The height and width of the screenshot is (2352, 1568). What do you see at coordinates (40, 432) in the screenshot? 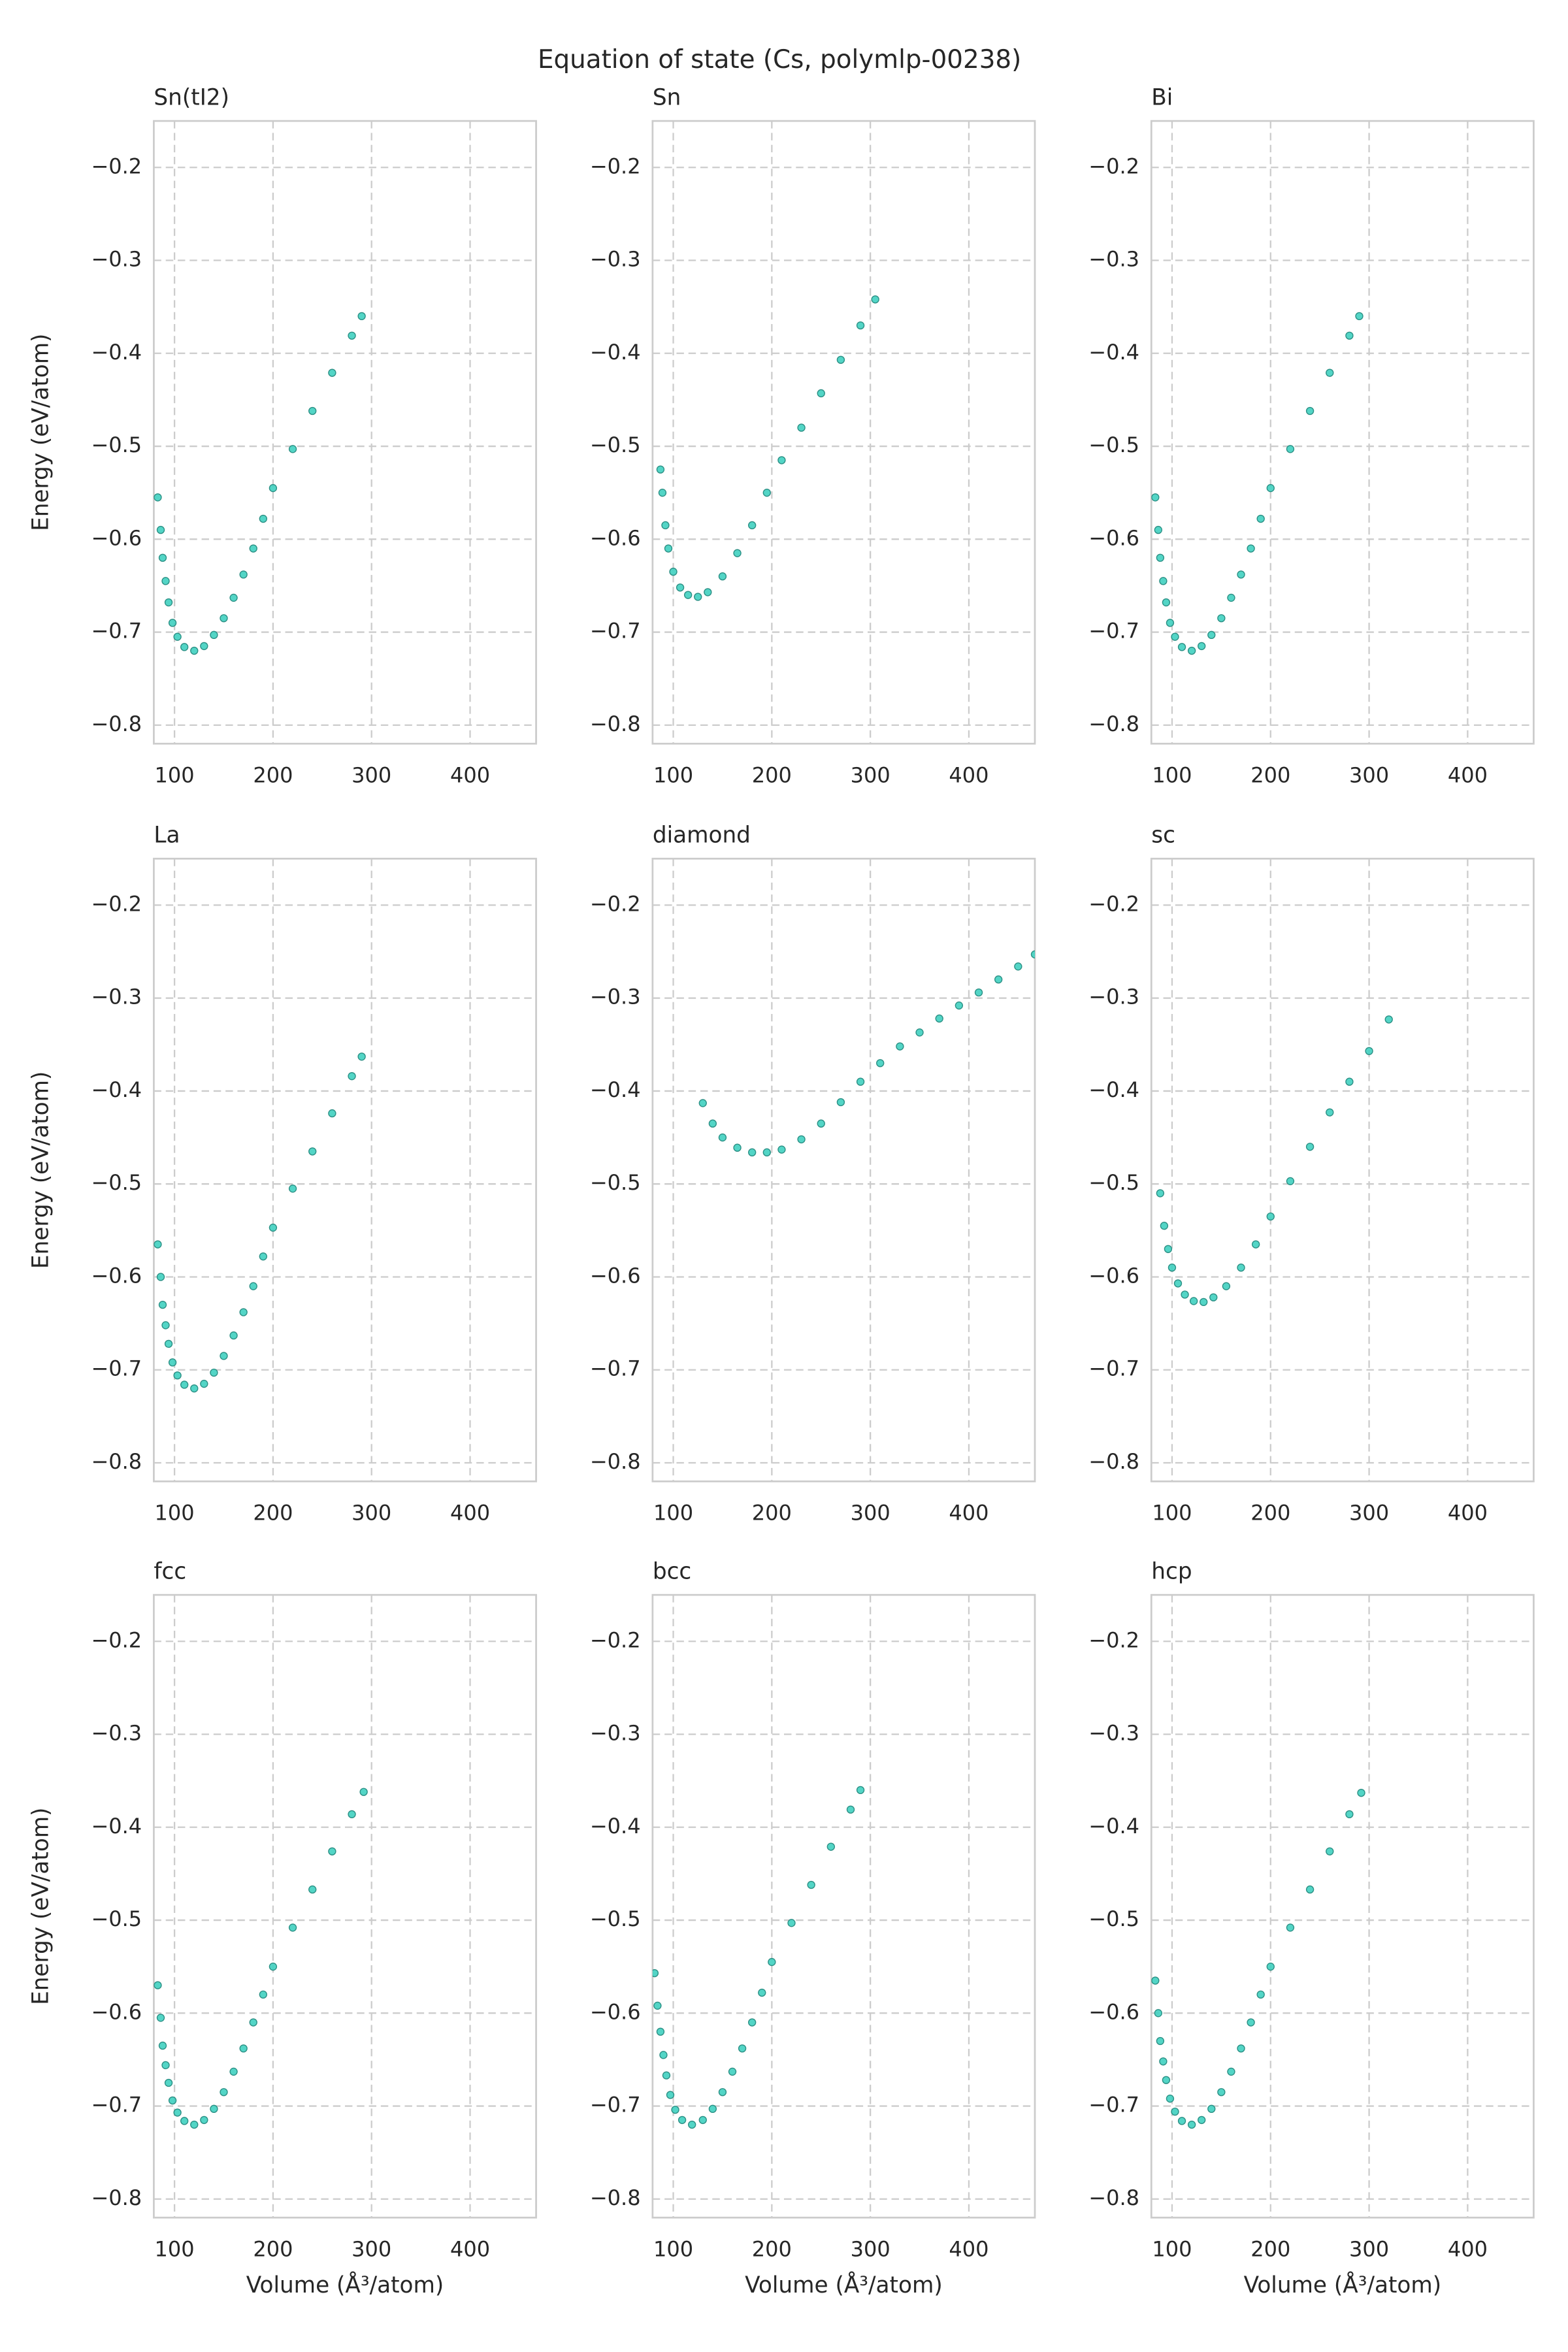
I see `y-axis-label: Energy (eV/atom)` at bounding box center [40, 432].